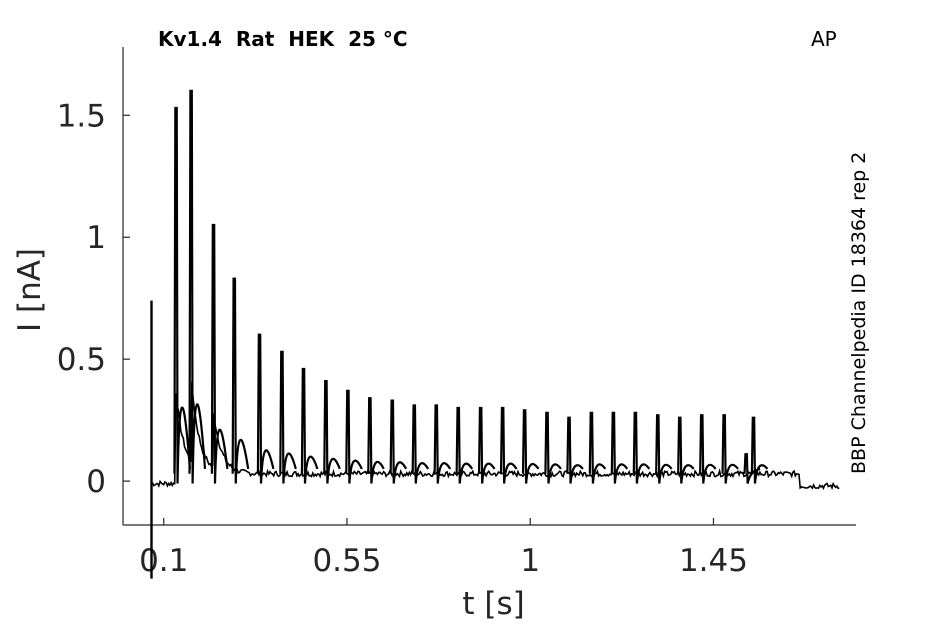 The image size is (945, 624). Describe the element at coordinates (81, 360) in the screenshot. I see `y-tick-label: 0.5` at that location.